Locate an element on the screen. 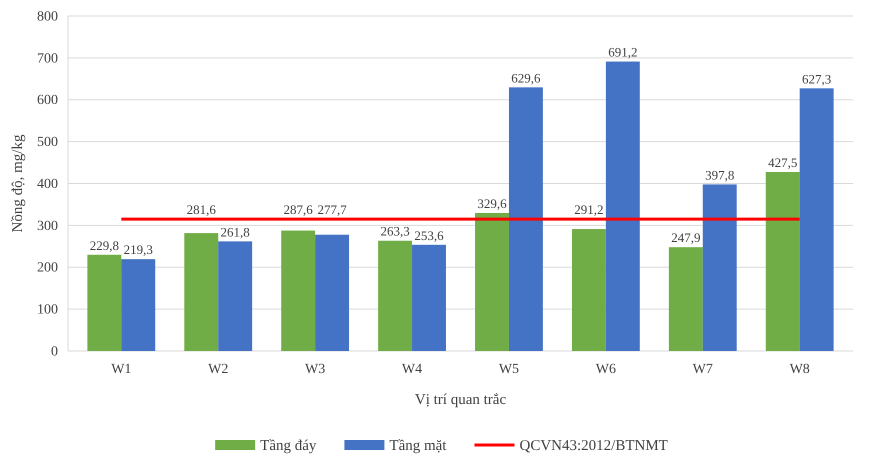 The image size is (883, 469). legend-label: Tầng đáy is located at coordinates (288, 446).